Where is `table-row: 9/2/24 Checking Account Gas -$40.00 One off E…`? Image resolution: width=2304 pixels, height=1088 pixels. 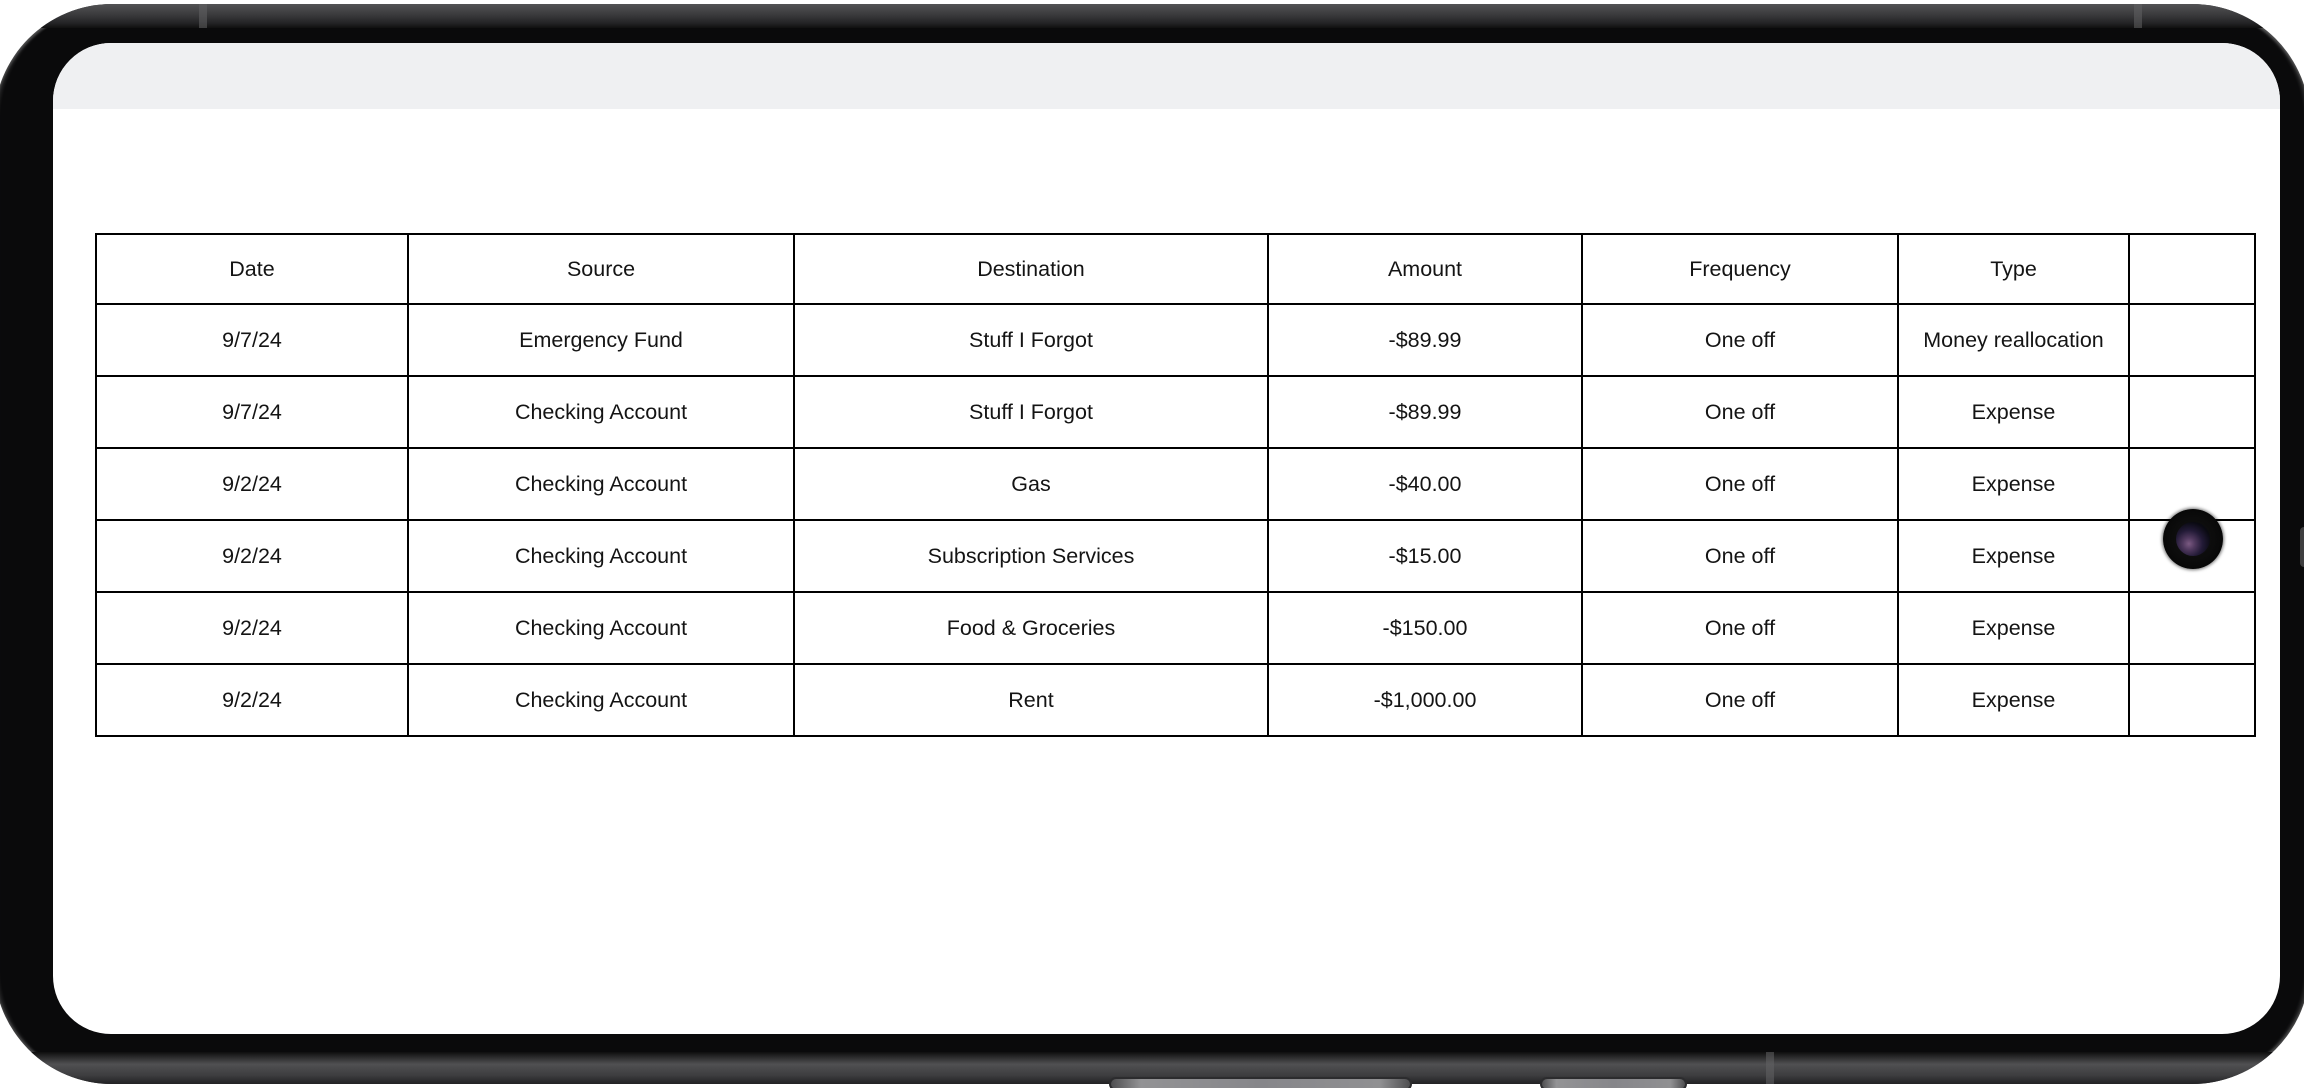 table-row: 9/2/24 Checking Account Gas -$40.00 One off E… is located at coordinates (1175, 484).